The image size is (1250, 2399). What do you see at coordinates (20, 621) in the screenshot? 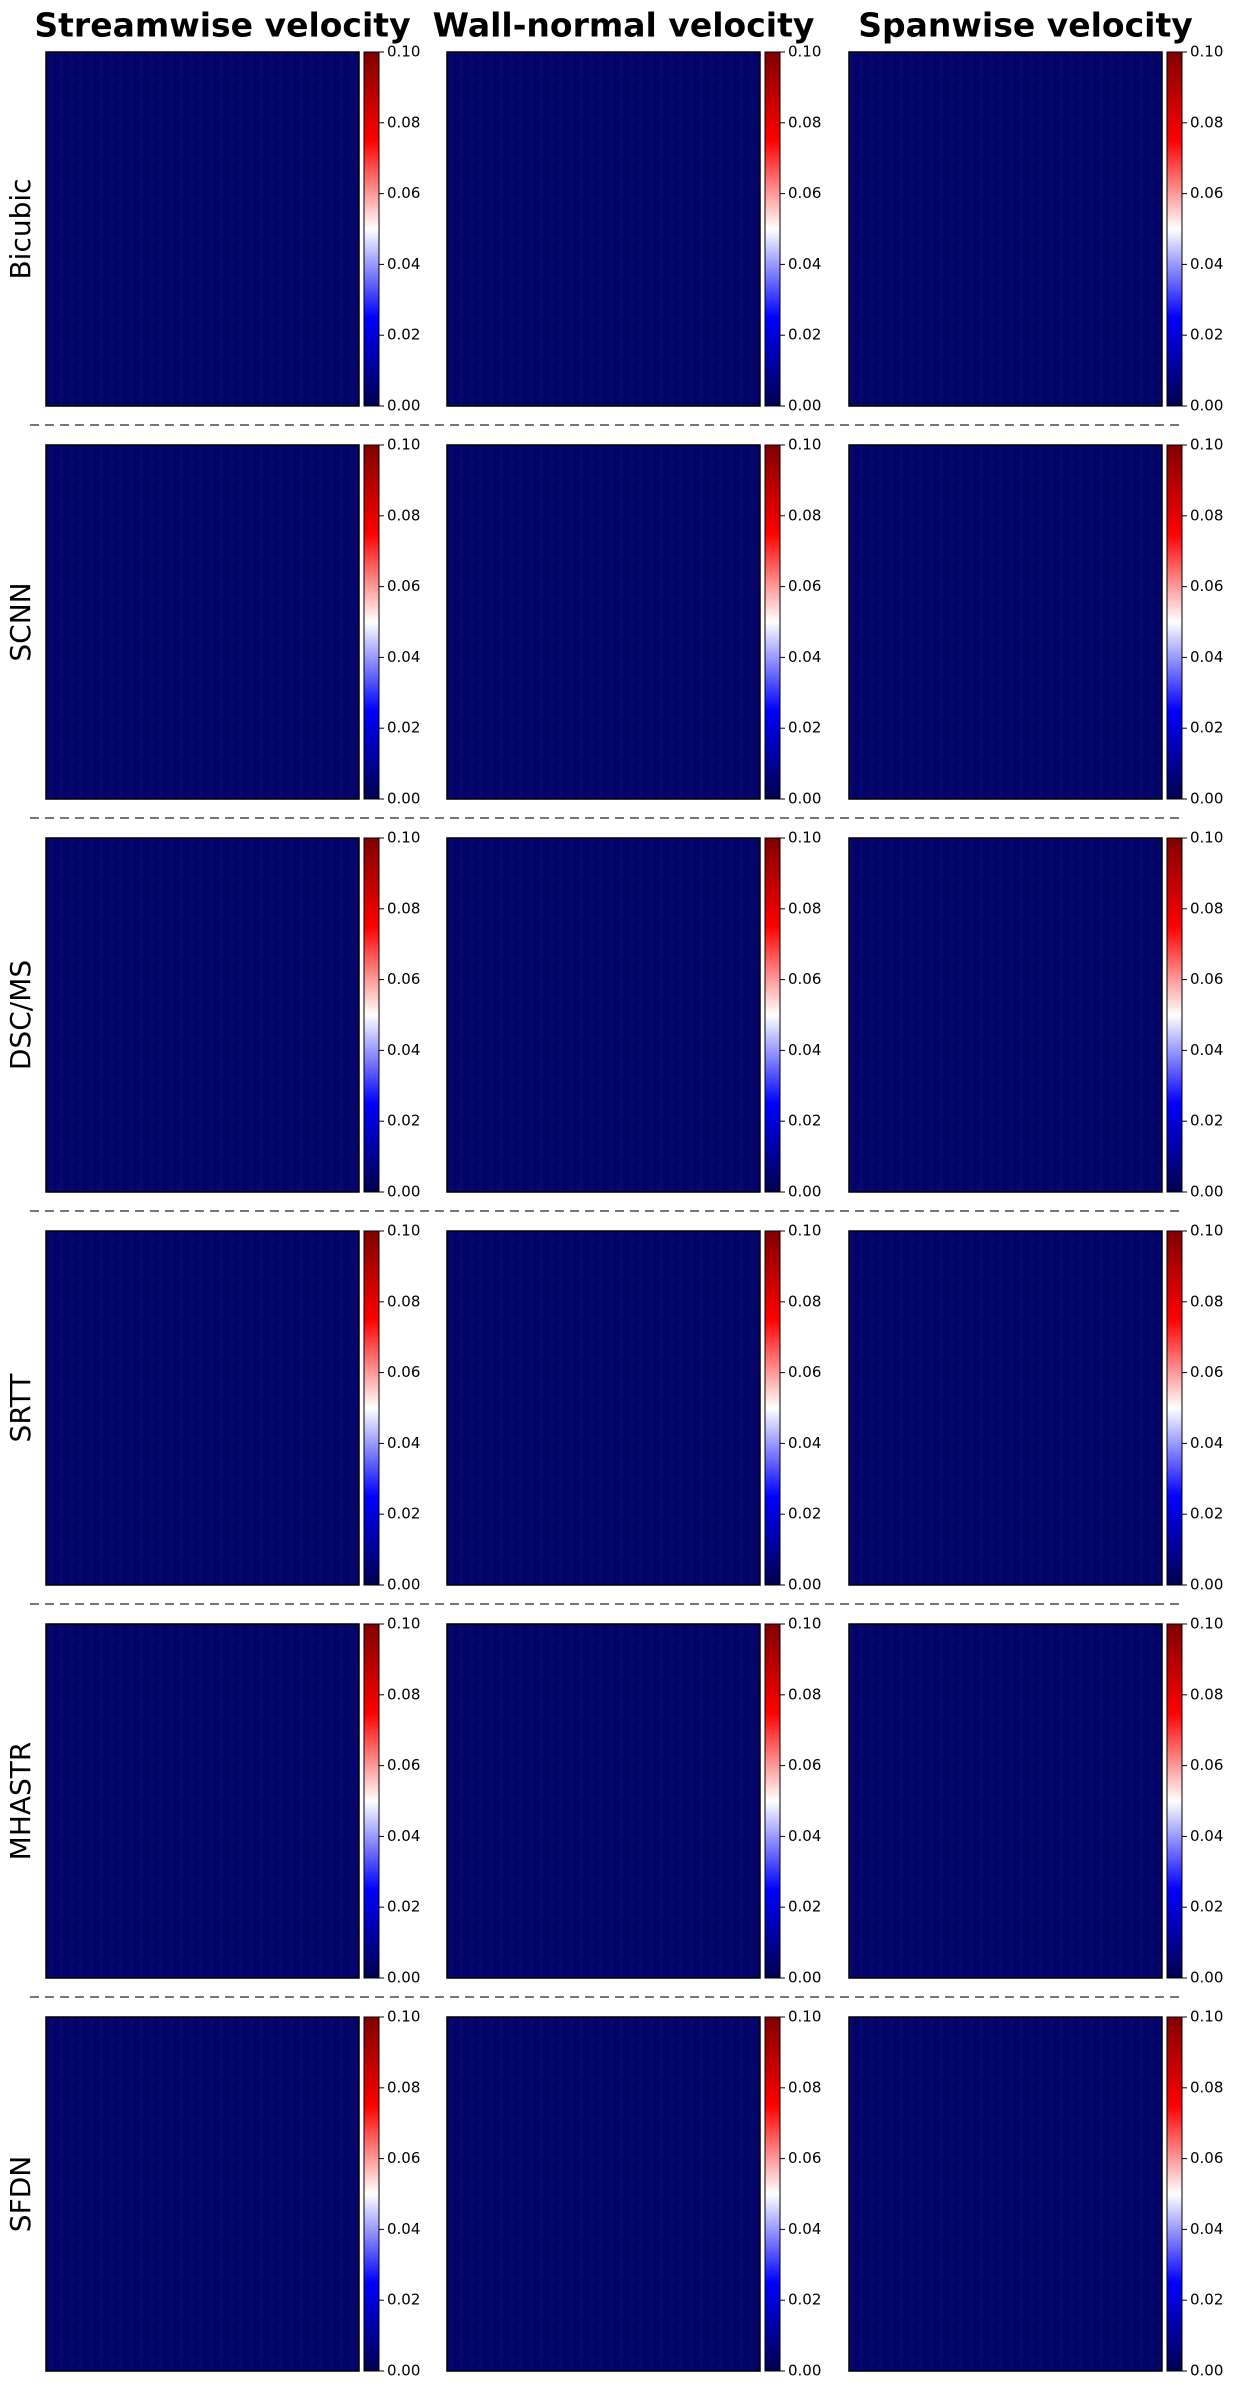
I see `row-label: SCNN` at bounding box center [20, 621].